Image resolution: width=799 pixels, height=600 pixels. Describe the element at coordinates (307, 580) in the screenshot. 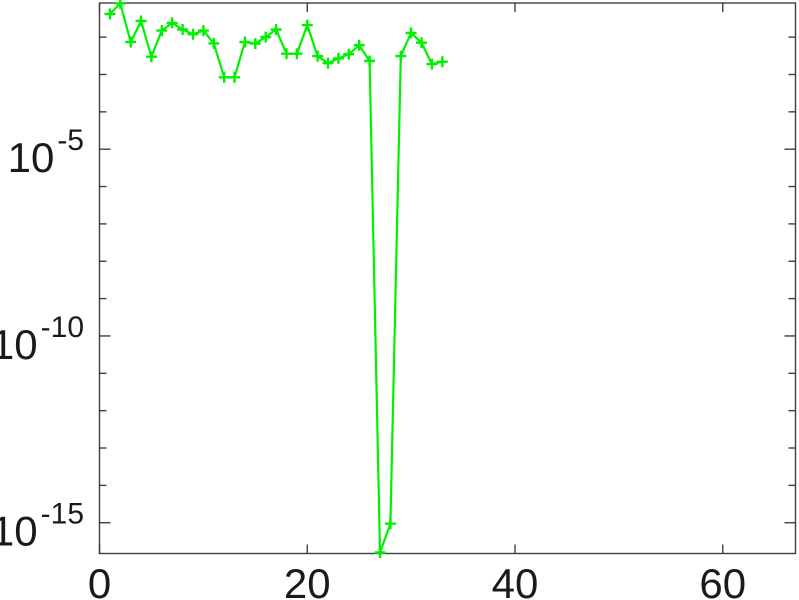

I see `x-tick-label: 20` at that location.